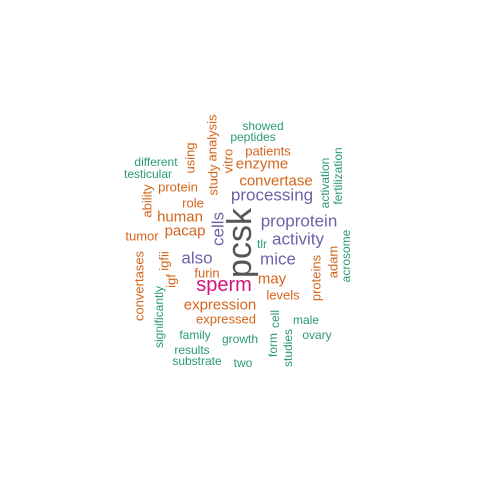 The height and width of the screenshot is (480, 480). Describe the element at coordinates (263, 126) in the screenshot. I see `word-showed: showed` at that location.